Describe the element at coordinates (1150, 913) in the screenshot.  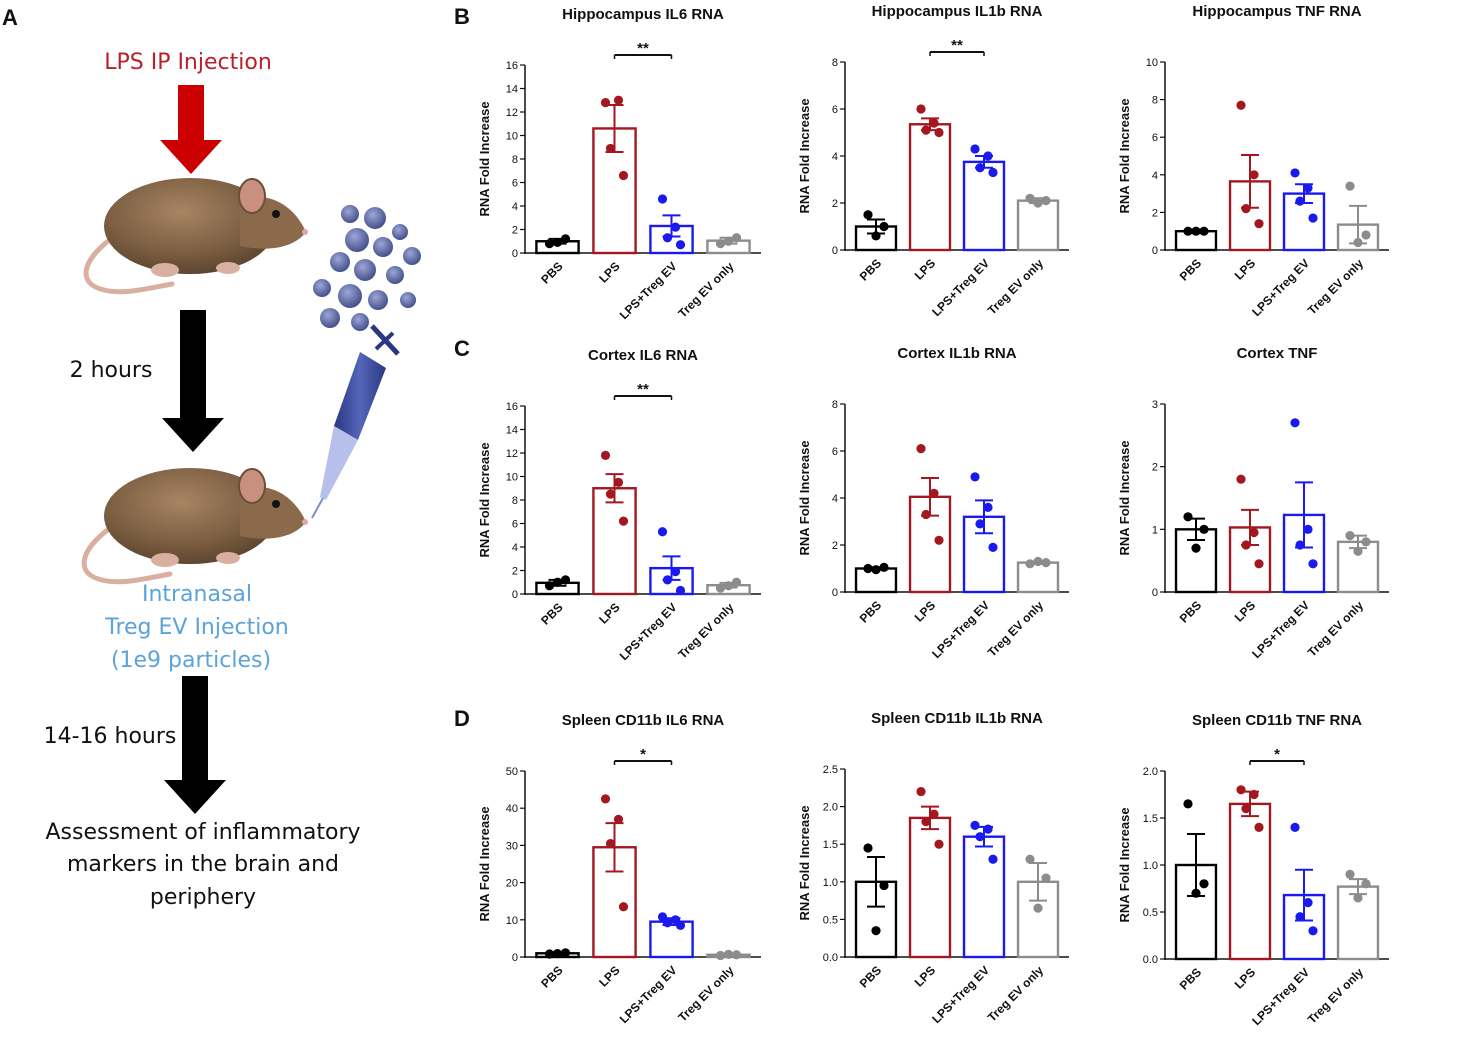
I see `y-tick-label: 0.5` at that location.